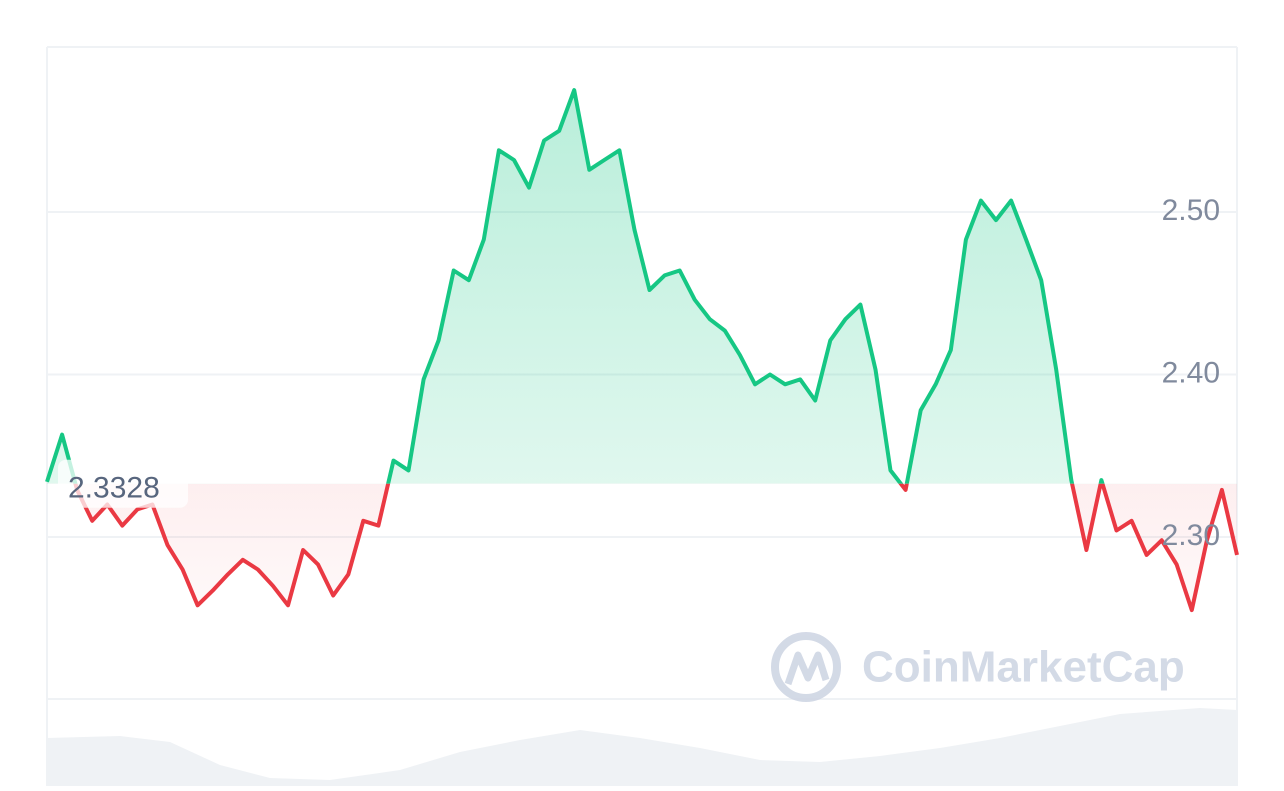 The image size is (1284, 791). Describe the element at coordinates (1191, 210) in the screenshot. I see `y-tick-label: 2.50` at that location.